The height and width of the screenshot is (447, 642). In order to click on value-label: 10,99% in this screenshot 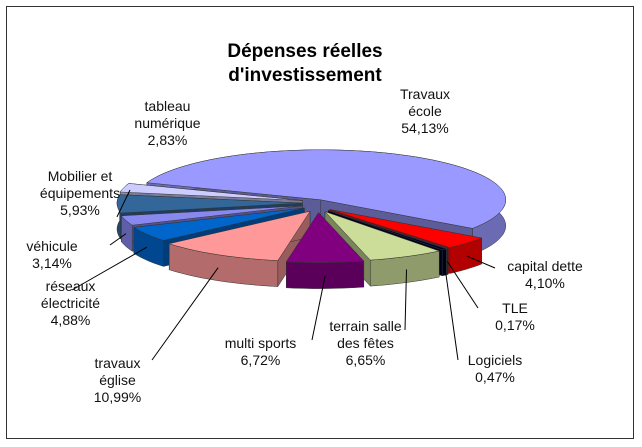, I will do `click(117, 397)`.